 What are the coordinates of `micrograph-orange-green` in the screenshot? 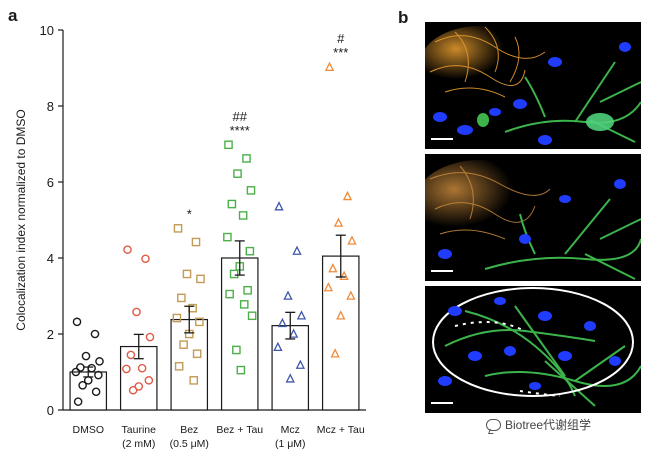 It's located at (533, 217).